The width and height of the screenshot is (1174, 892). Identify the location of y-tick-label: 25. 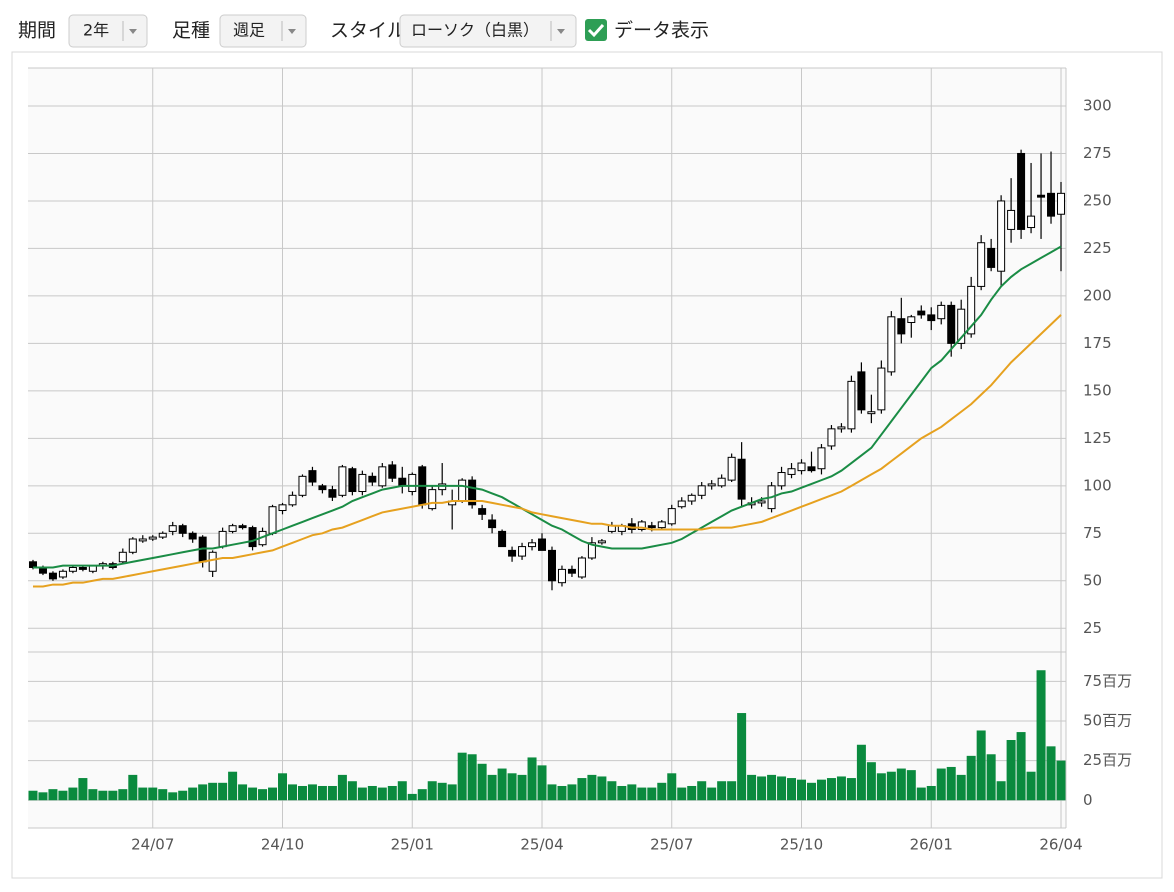
(1092, 628).